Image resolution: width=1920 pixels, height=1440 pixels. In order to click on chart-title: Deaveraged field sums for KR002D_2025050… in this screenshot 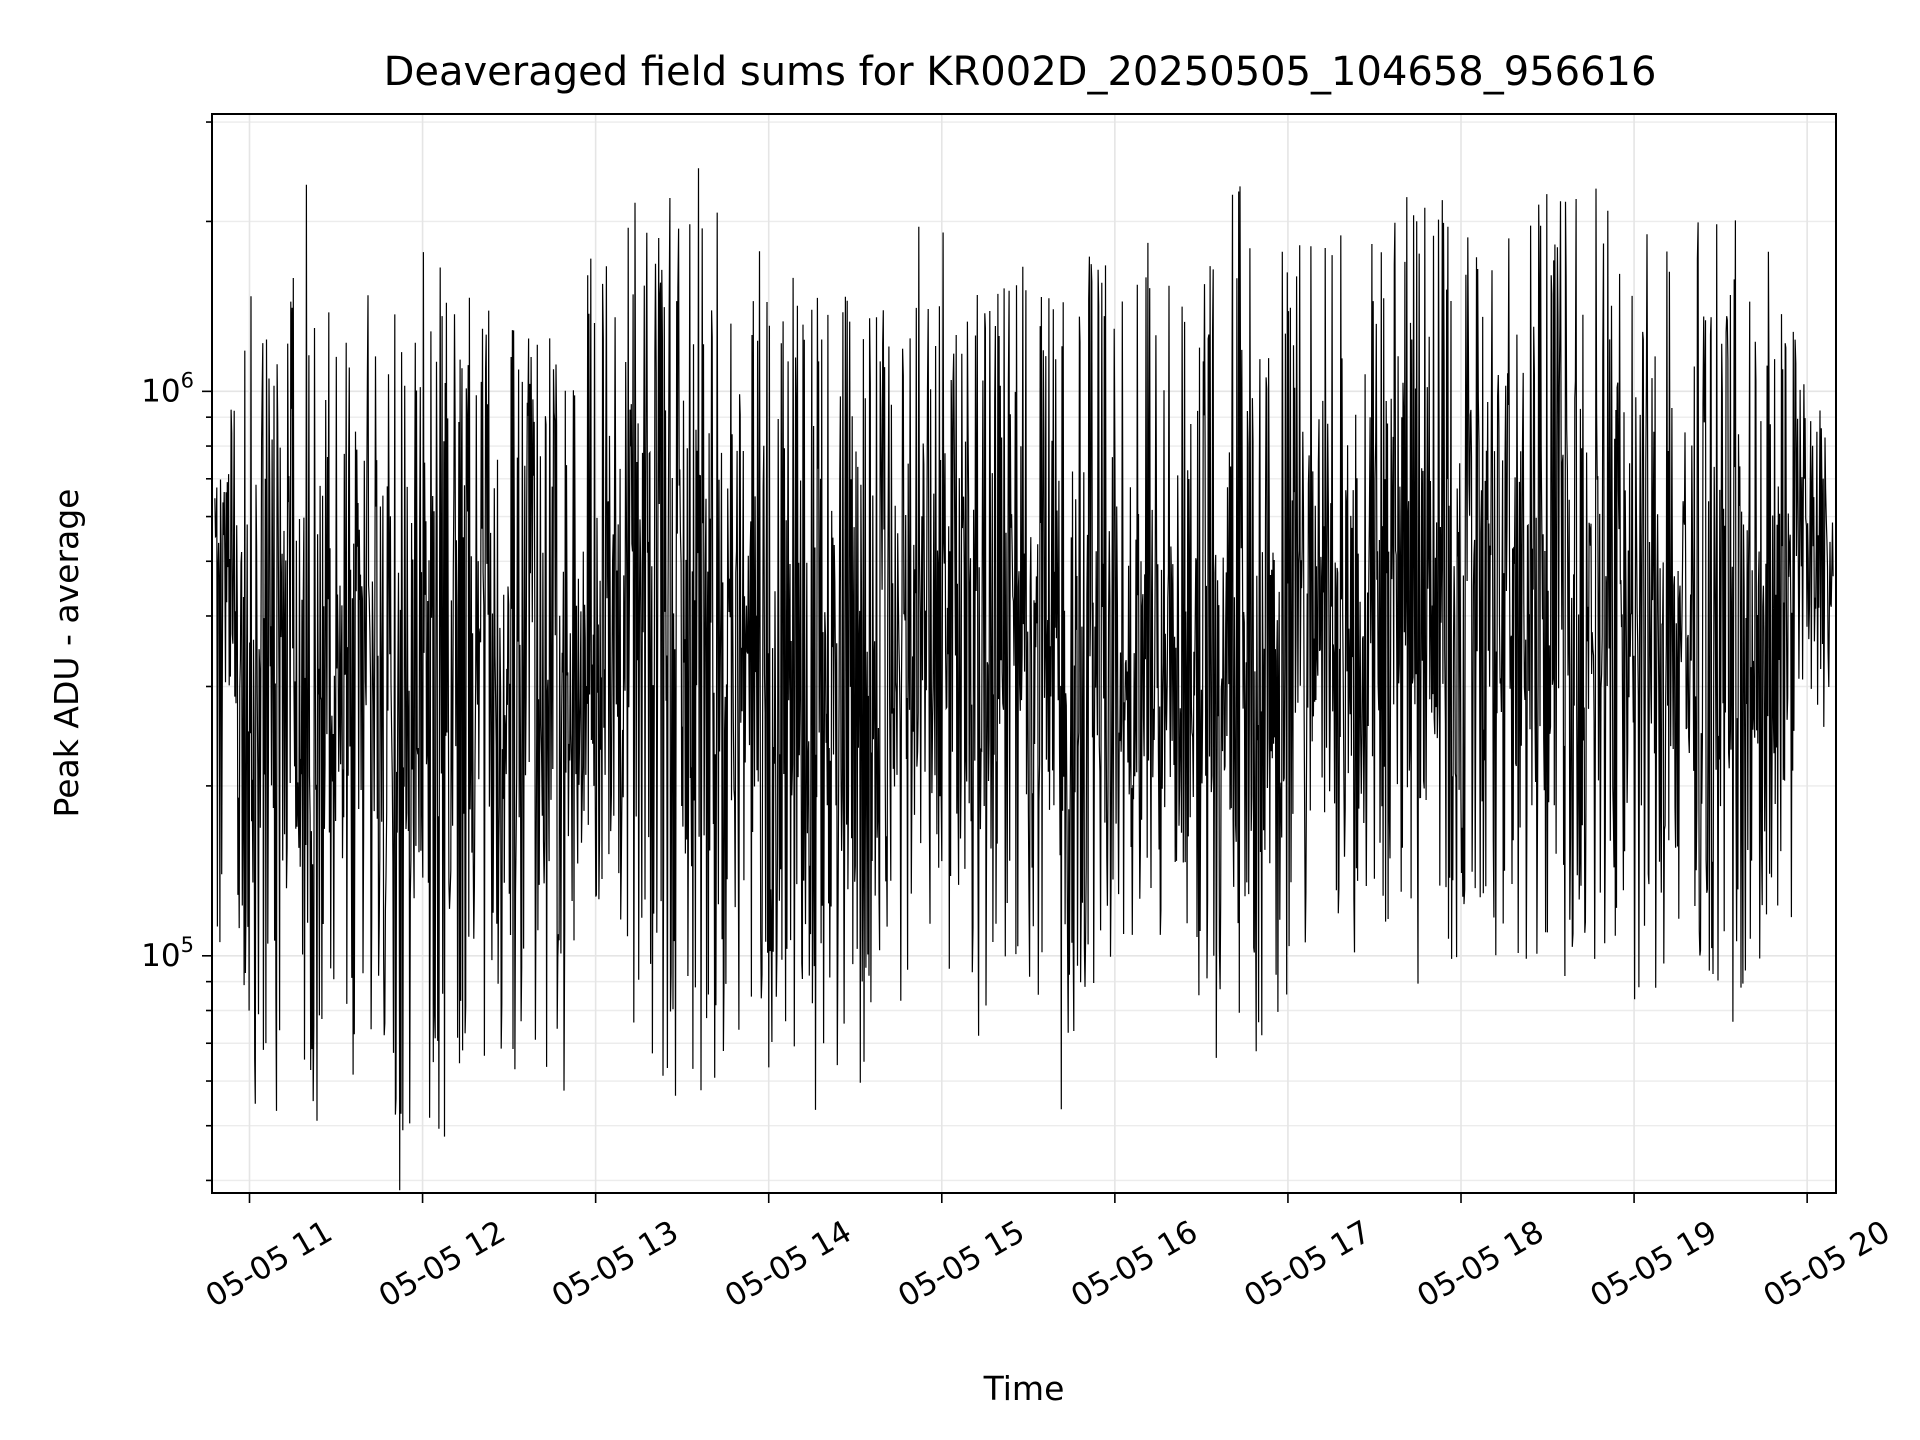, I will do `click(1020, 72)`.